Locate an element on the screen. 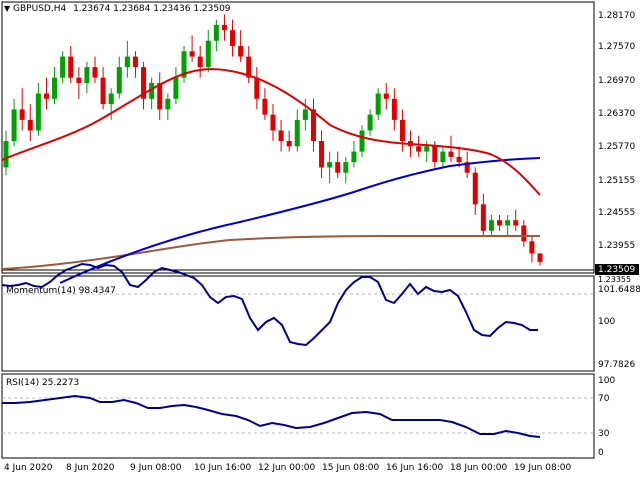 The width and height of the screenshot is (640, 484). time-tick: 9 Jun 08:00 is located at coordinates (156, 468).